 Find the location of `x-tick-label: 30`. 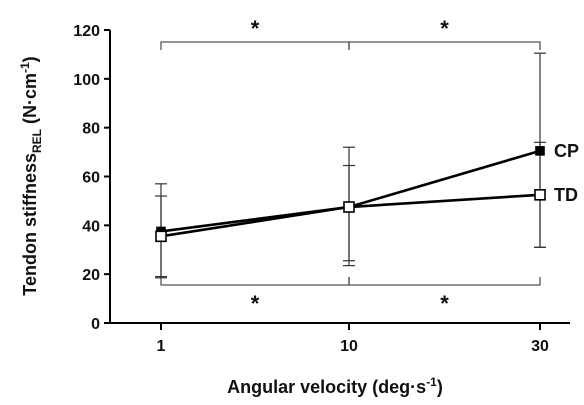

x-tick-label: 30 is located at coordinates (540, 346).